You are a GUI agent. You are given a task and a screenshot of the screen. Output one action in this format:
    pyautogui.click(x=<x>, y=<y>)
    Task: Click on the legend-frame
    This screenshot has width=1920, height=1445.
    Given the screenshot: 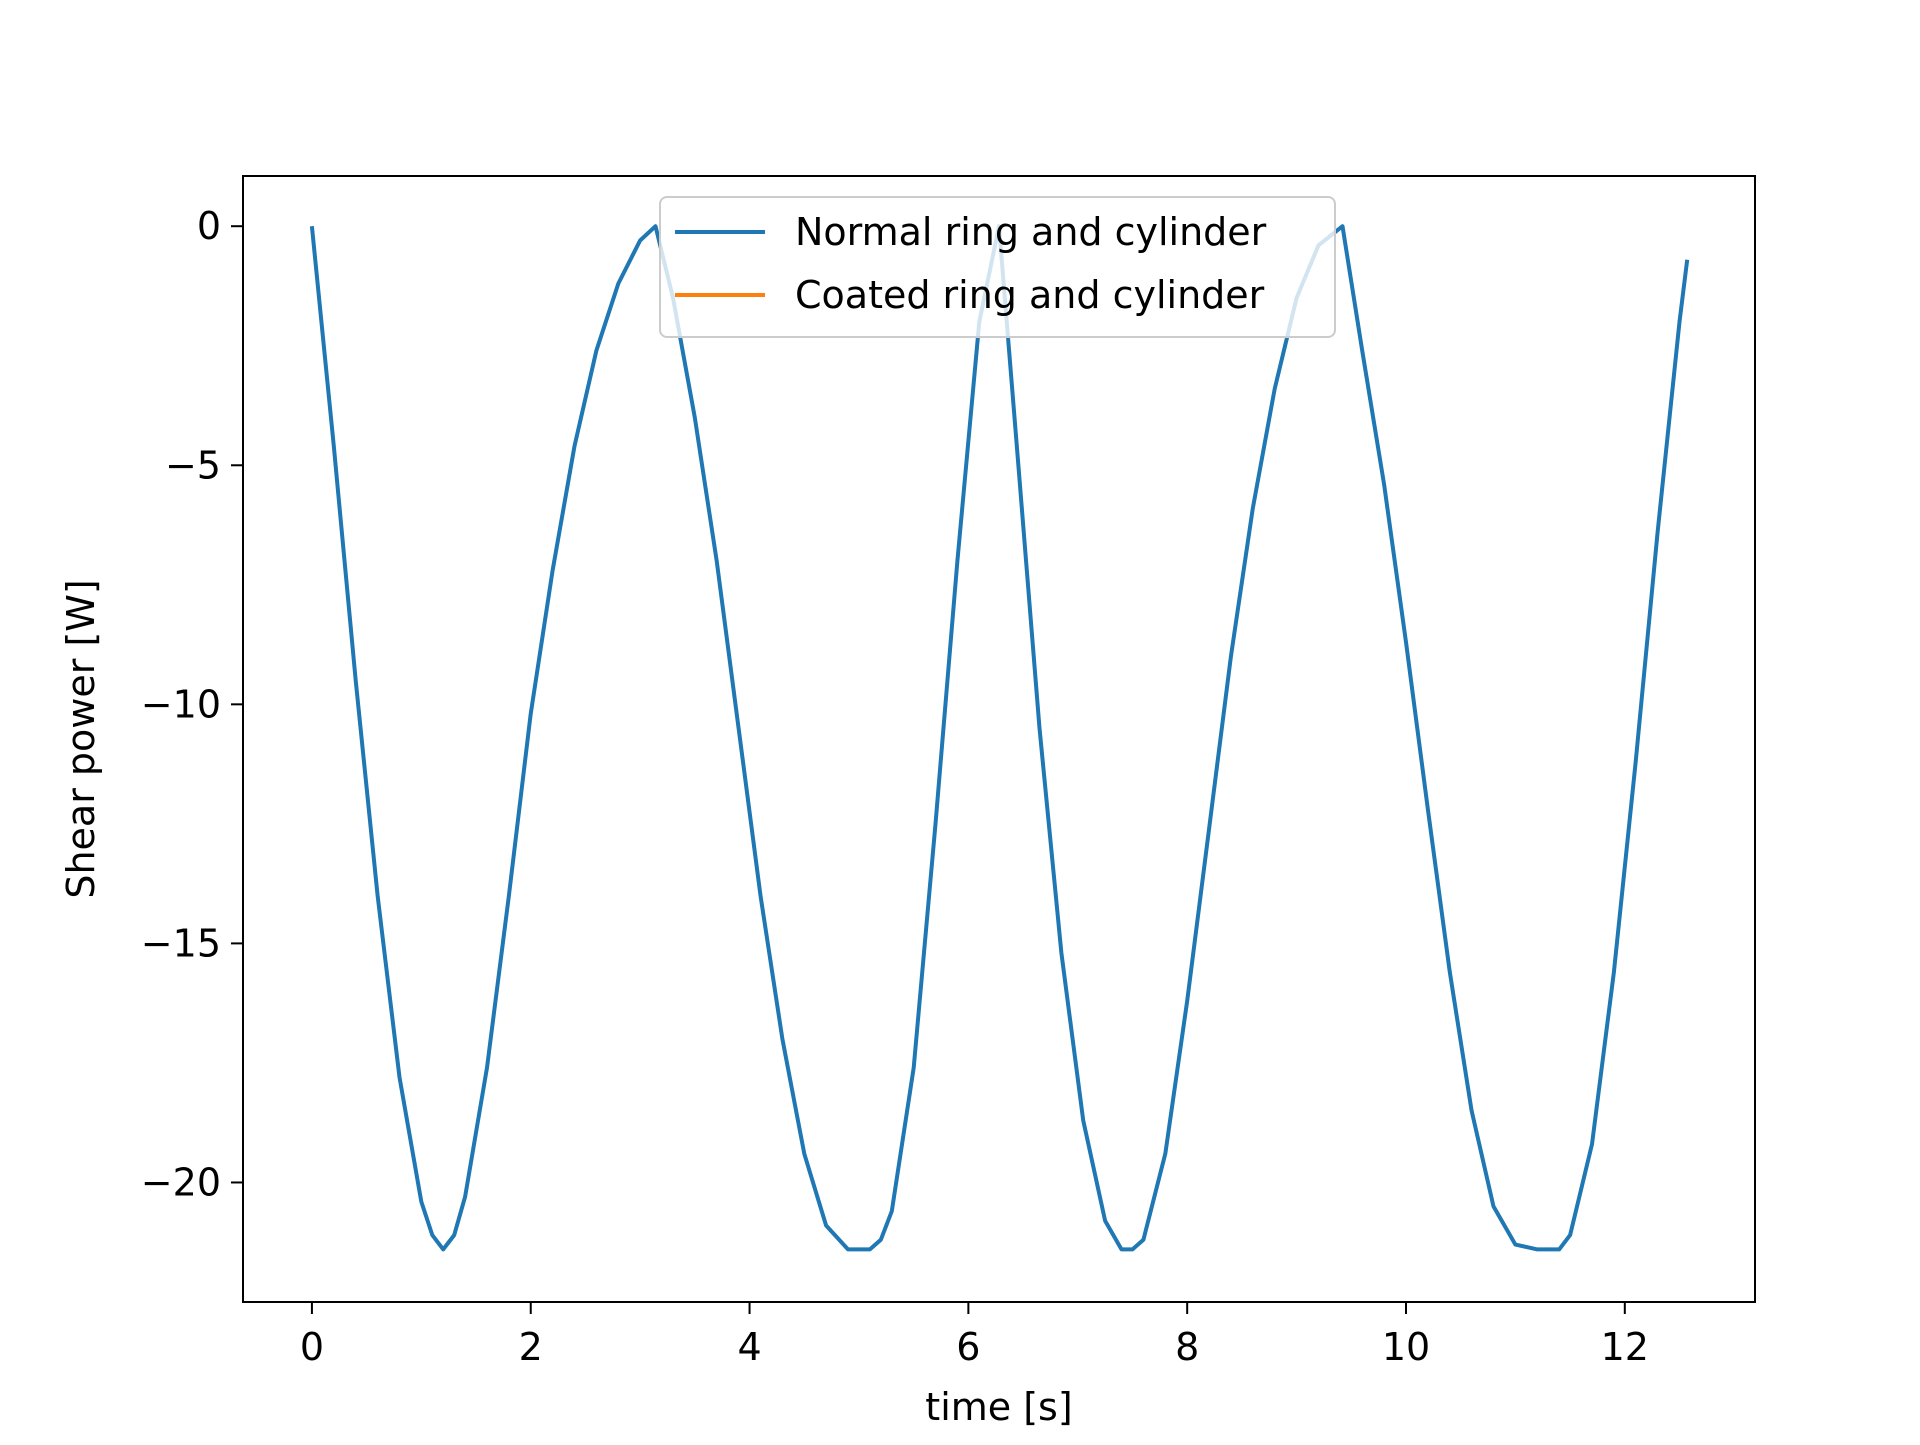 What is the action you would take?
    pyautogui.click(x=997, y=267)
    